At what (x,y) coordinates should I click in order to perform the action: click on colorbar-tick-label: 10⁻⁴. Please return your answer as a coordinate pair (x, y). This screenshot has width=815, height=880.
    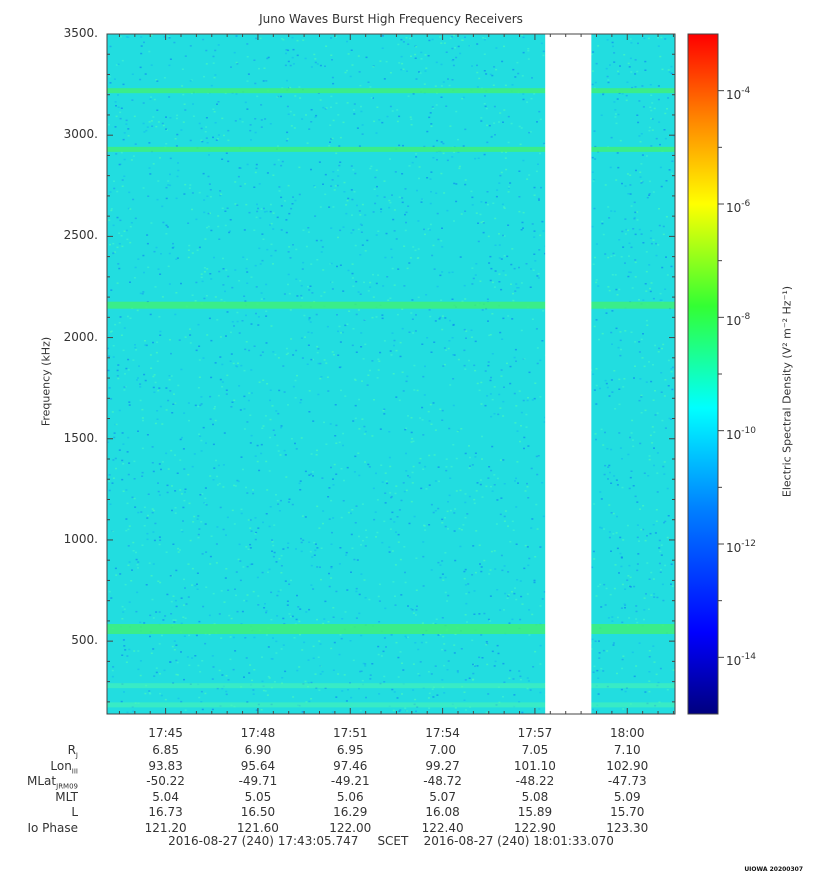
    Looking at the image, I should click on (738, 93).